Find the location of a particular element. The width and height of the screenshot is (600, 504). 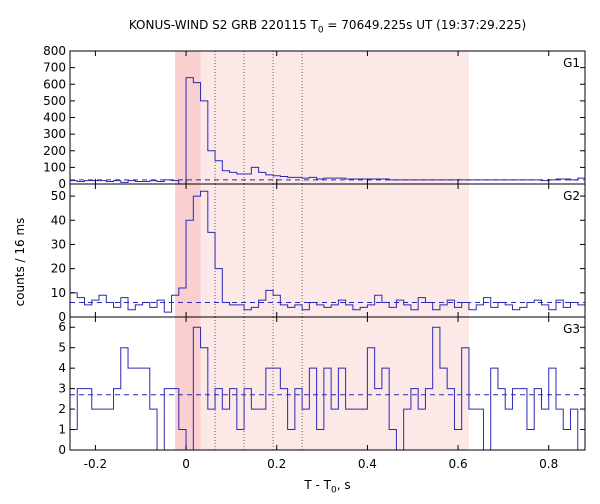

x-tick-label-3: 0.4 is located at coordinates (367, 464).